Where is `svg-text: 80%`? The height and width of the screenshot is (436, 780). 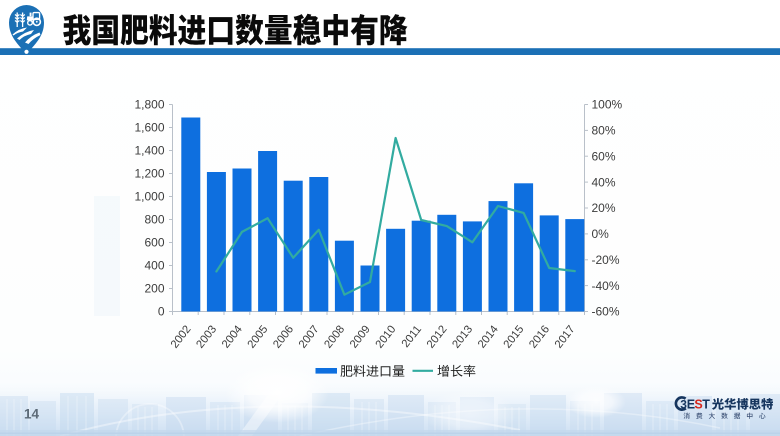
svg-text: 80% is located at coordinates (604, 131).